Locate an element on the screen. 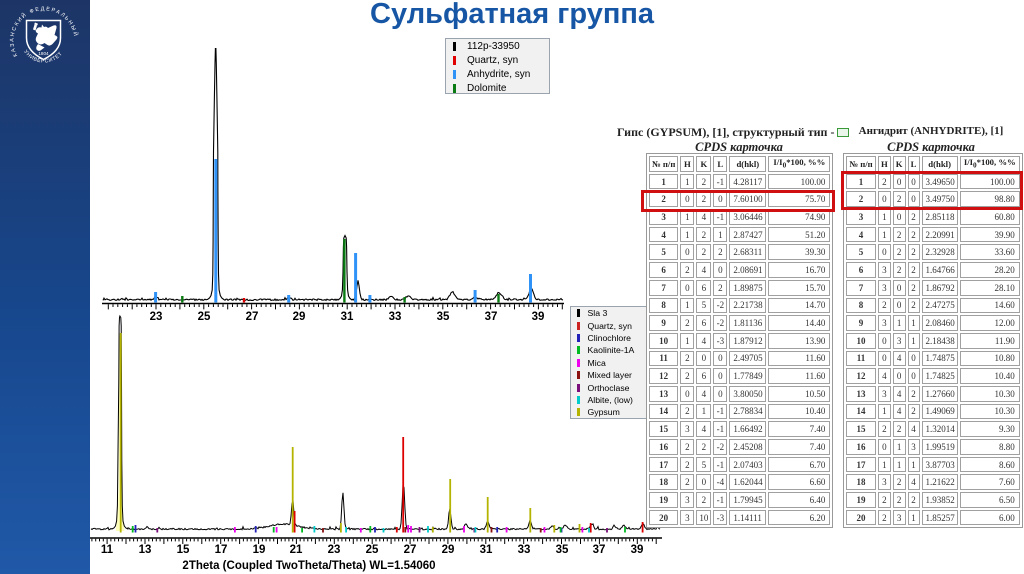 The height and width of the screenshot is (574, 1024). svg-text: 17 is located at coordinates (221, 550).